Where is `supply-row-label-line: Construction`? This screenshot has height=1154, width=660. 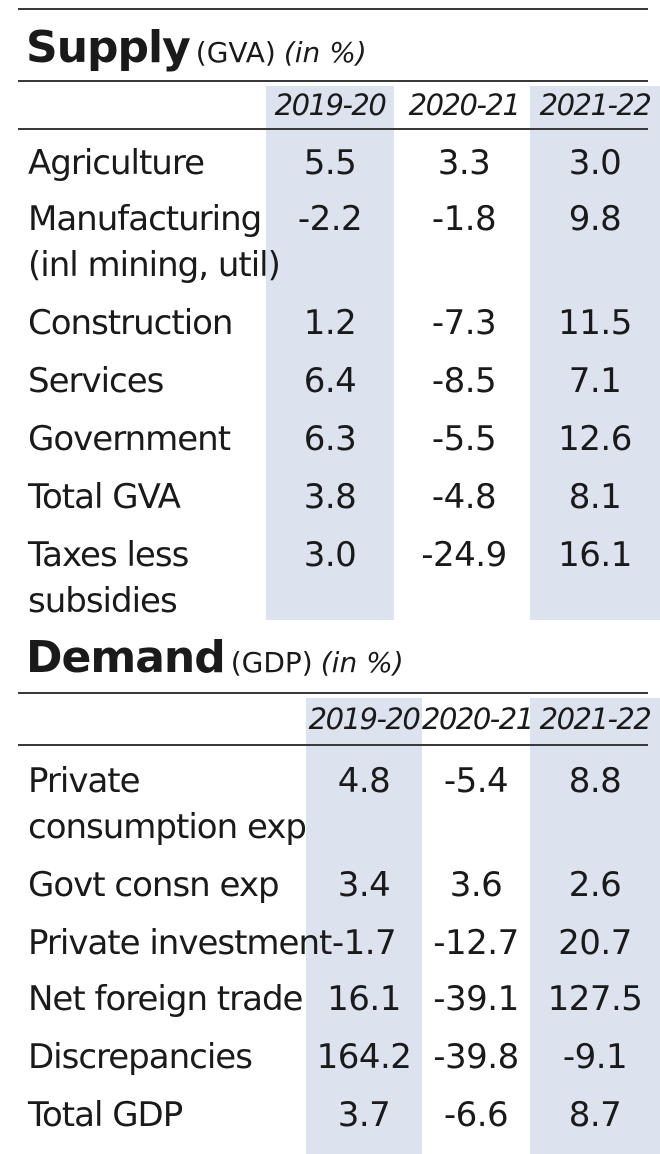 supply-row-label-line: Construction is located at coordinates (130, 323).